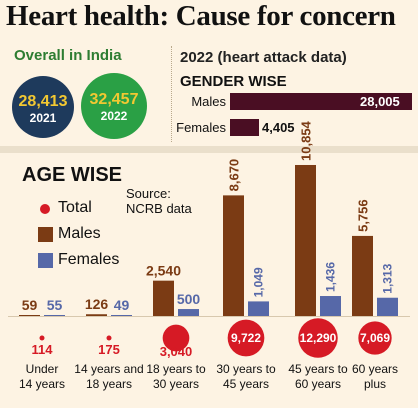 The height and width of the screenshot is (408, 418). I want to click on total-value-label: 114, so click(43, 349).